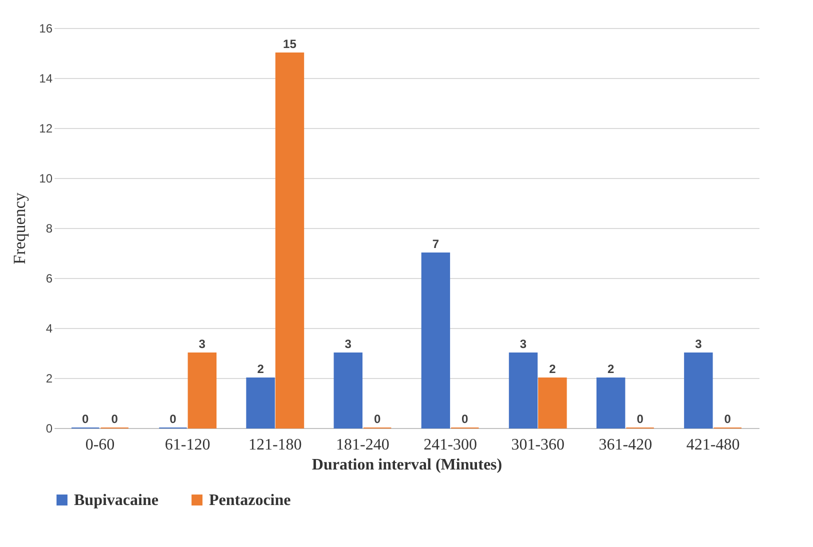 This screenshot has width=813, height=547. I want to click on x-tick-label: 421-480, so click(713, 445).